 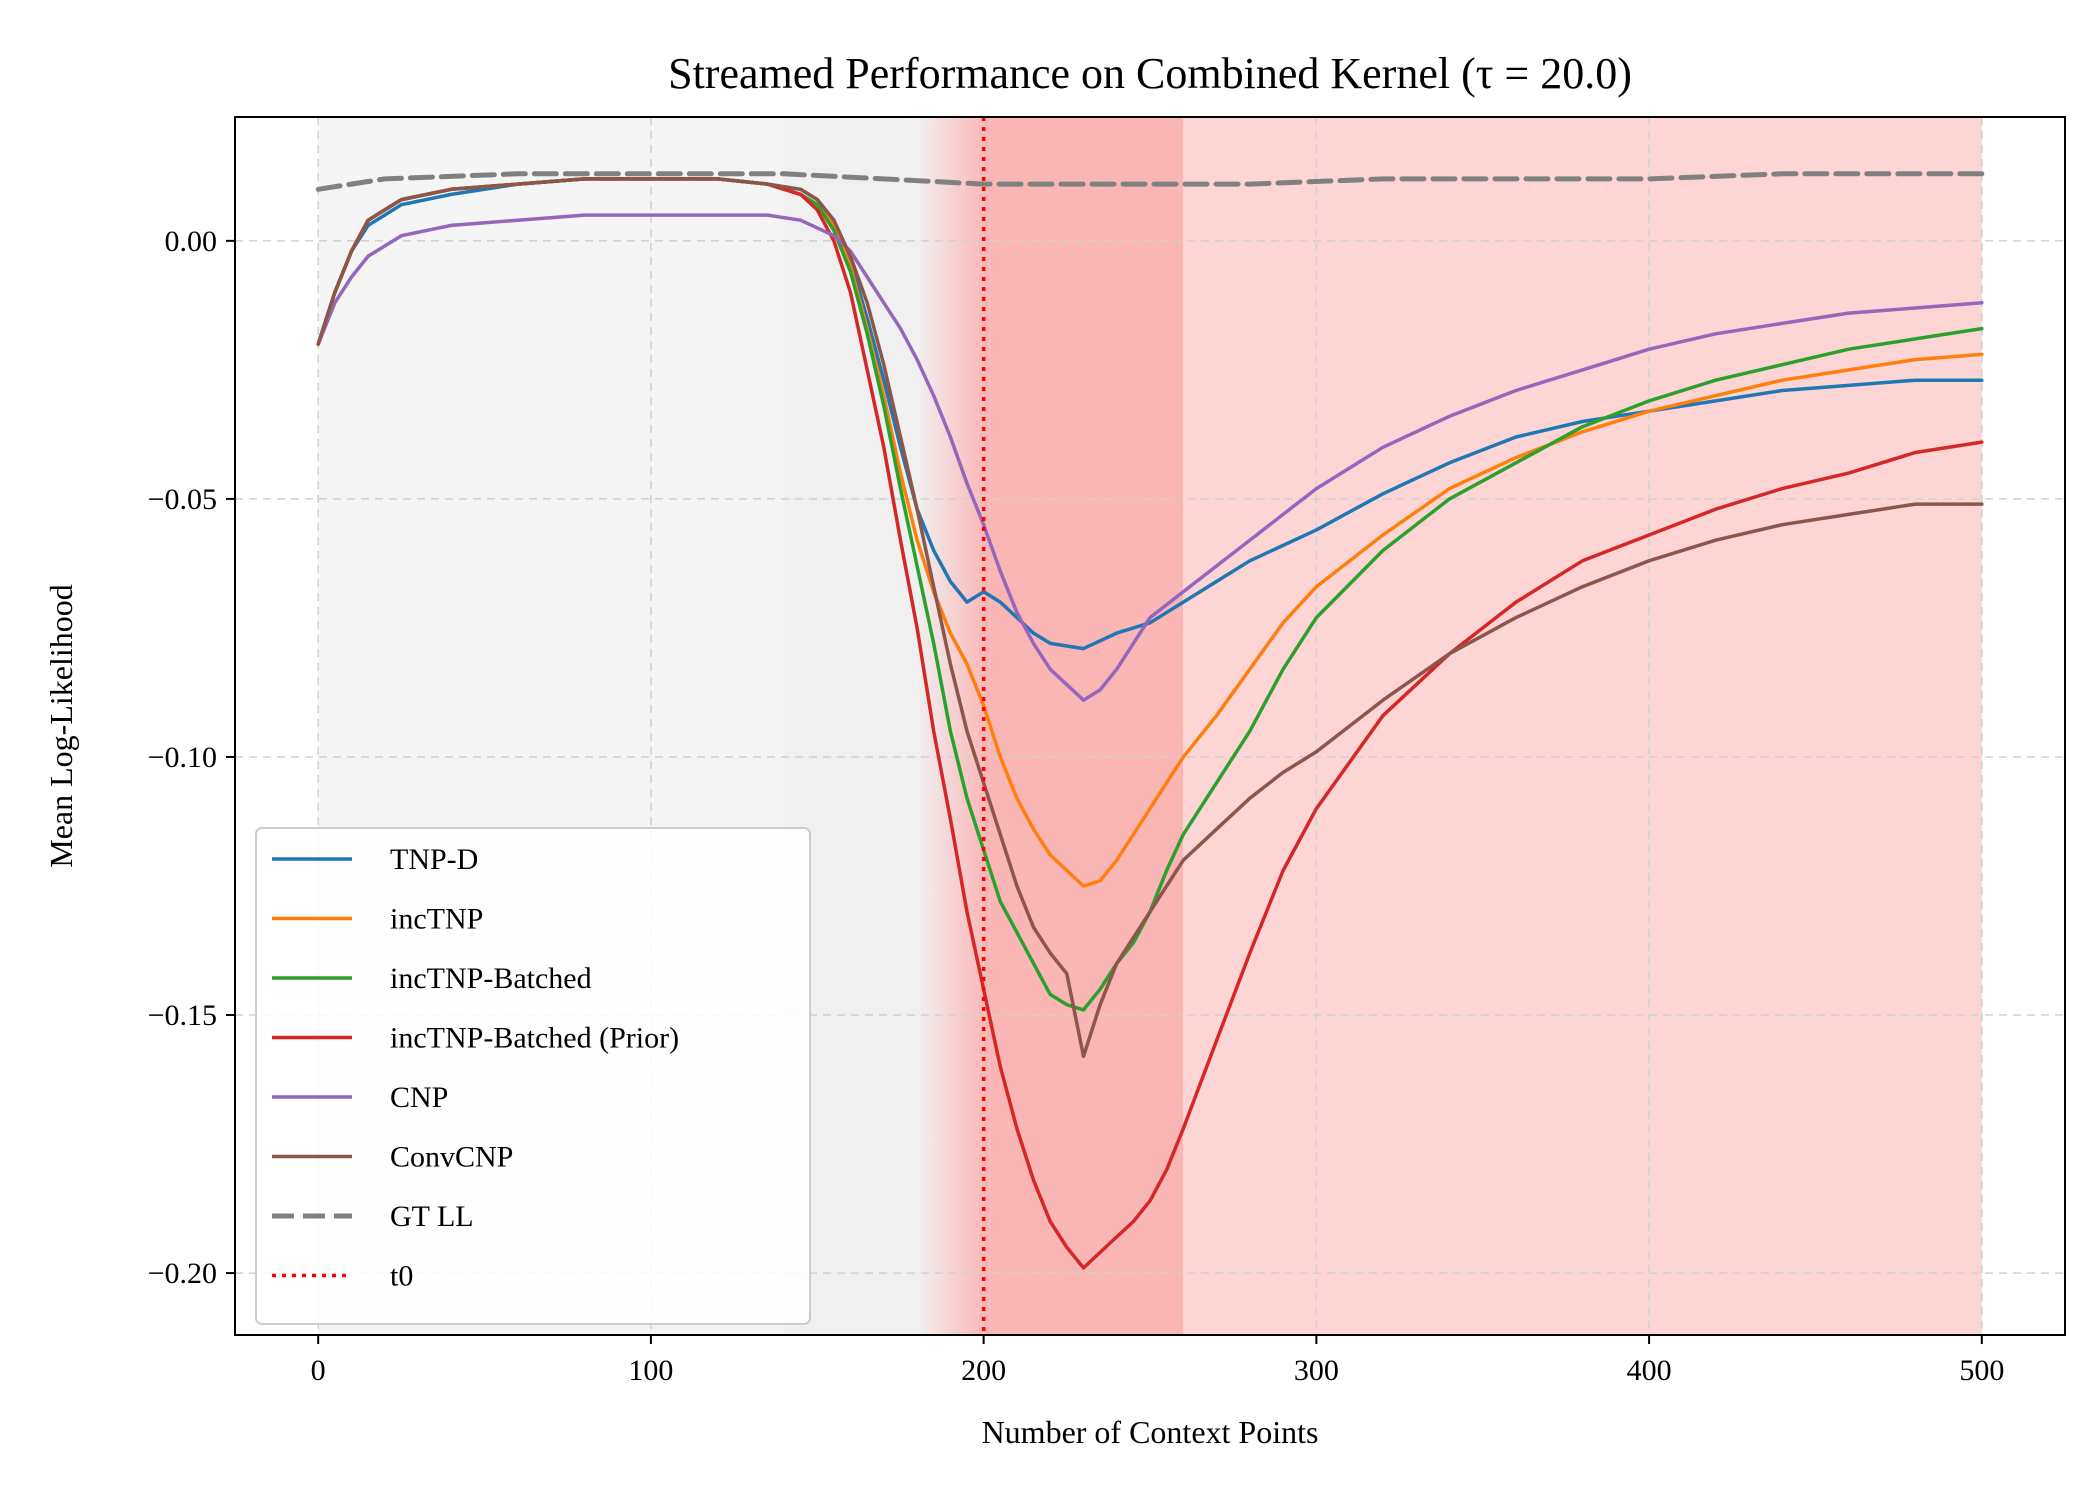 What do you see at coordinates (451, 1157) in the screenshot?
I see `legend-label-convcnp: ConvCNP` at bounding box center [451, 1157].